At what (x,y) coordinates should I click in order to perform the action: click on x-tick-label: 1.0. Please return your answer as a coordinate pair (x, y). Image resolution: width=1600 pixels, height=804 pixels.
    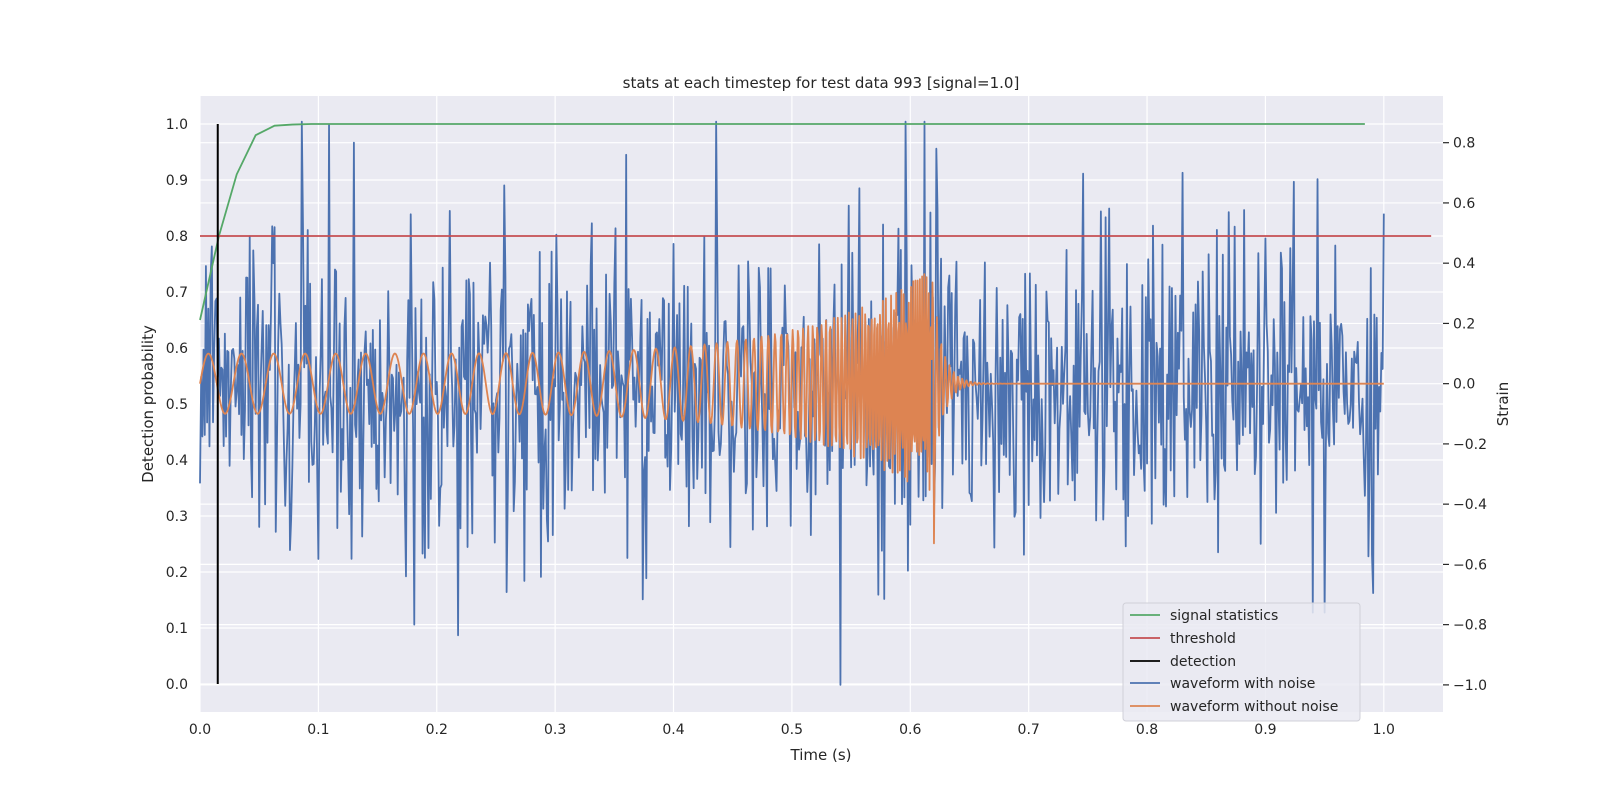
    Looking at the image, I should click on (1384, 730).